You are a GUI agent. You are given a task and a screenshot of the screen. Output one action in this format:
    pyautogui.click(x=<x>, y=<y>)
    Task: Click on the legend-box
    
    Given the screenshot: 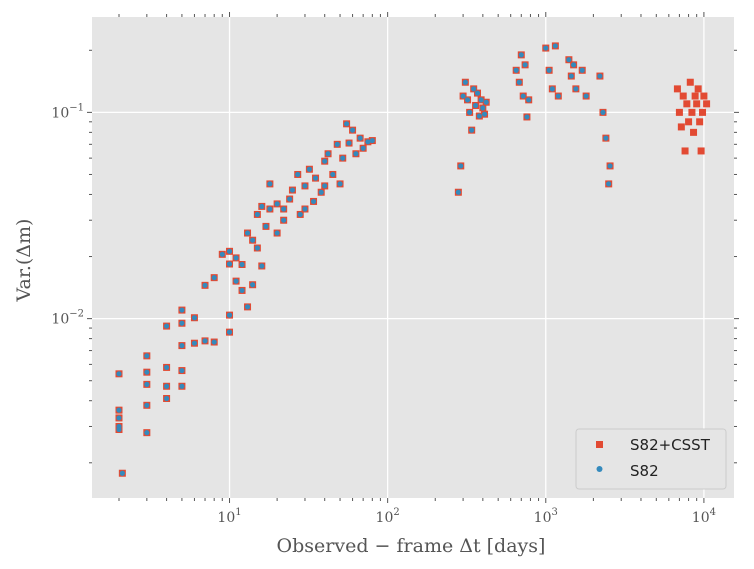 What is the action you would take?
    pyautogui.click(x=651, y=459)
    